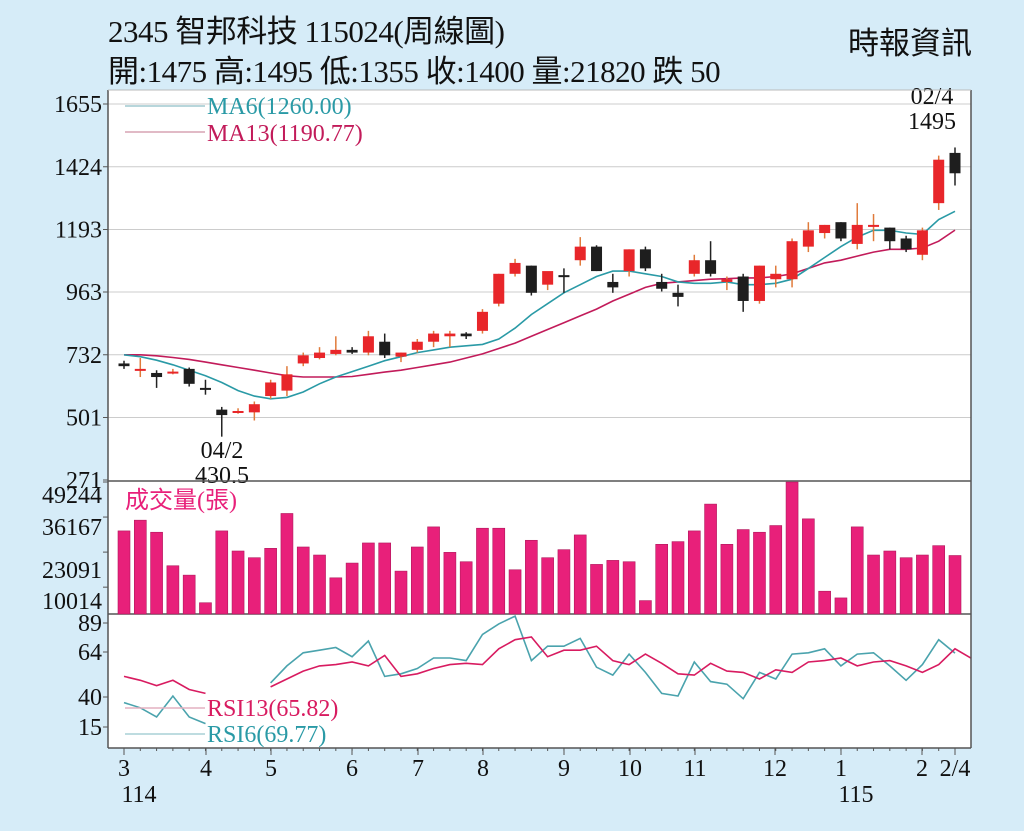 The image size is (1024, 831). I want to click on rsi-axis-tick: 15, so click(90, 728).